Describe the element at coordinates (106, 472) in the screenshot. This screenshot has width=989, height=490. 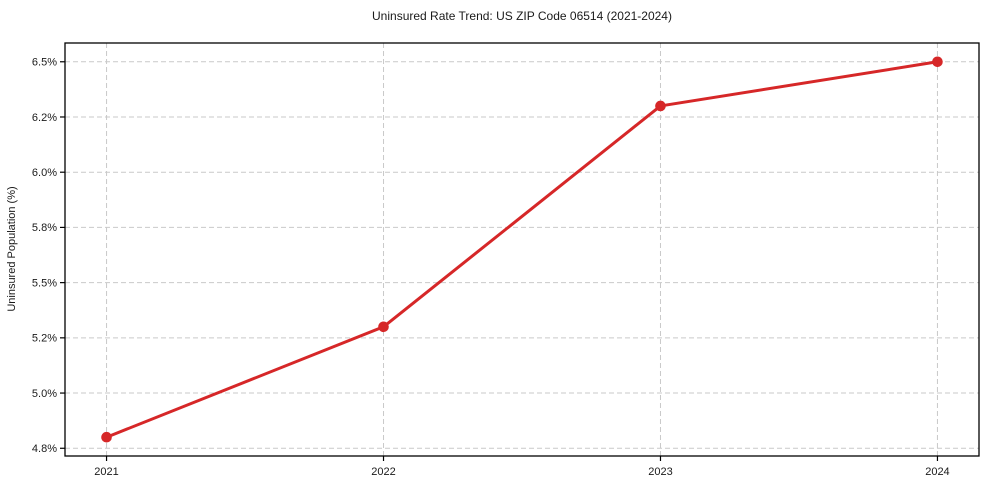
I see `x-tick-label: 2021` at that location.